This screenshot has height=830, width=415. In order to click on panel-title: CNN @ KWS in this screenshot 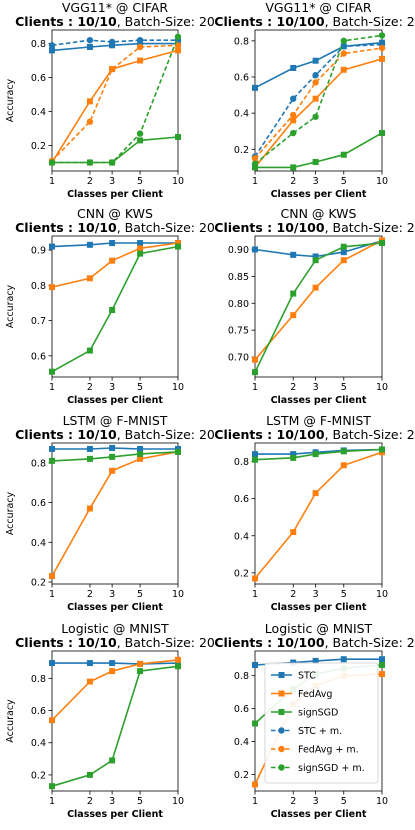, I will do `click(115, 213)`.